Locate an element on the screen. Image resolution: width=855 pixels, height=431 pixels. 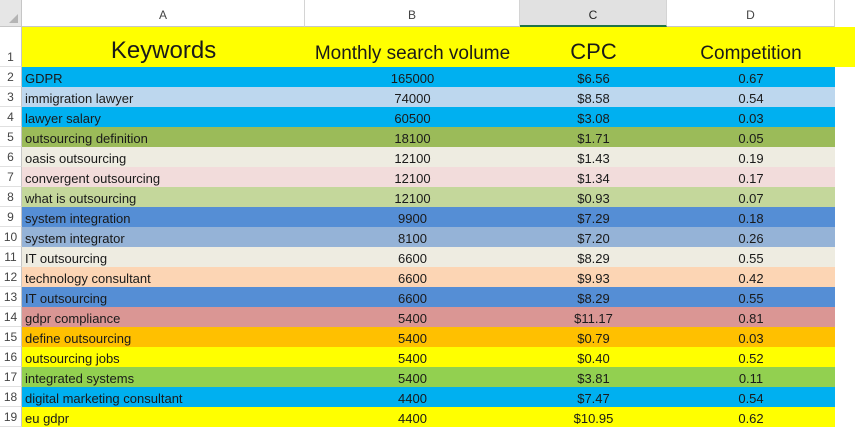
select-all-button is located at coordinates (11, 13).